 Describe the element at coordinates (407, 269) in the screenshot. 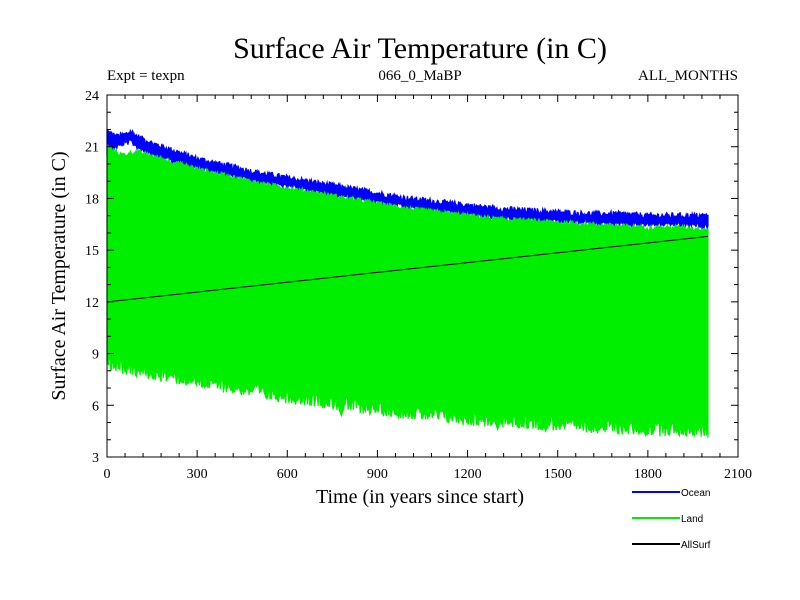

I see `series-allsurf-line` at that location.